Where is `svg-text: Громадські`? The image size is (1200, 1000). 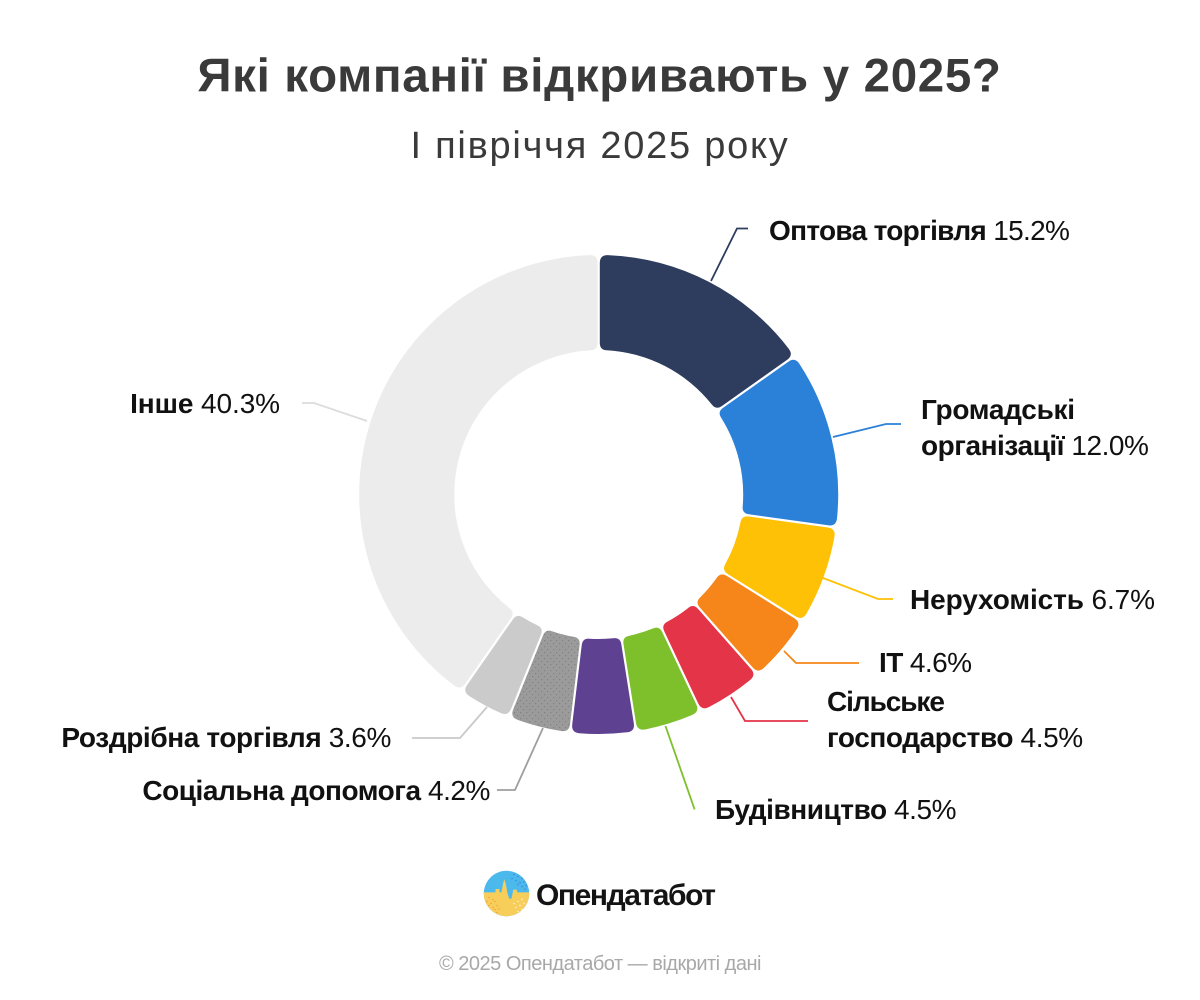 svg-text: Громадські is located at coordinates (998, 409).